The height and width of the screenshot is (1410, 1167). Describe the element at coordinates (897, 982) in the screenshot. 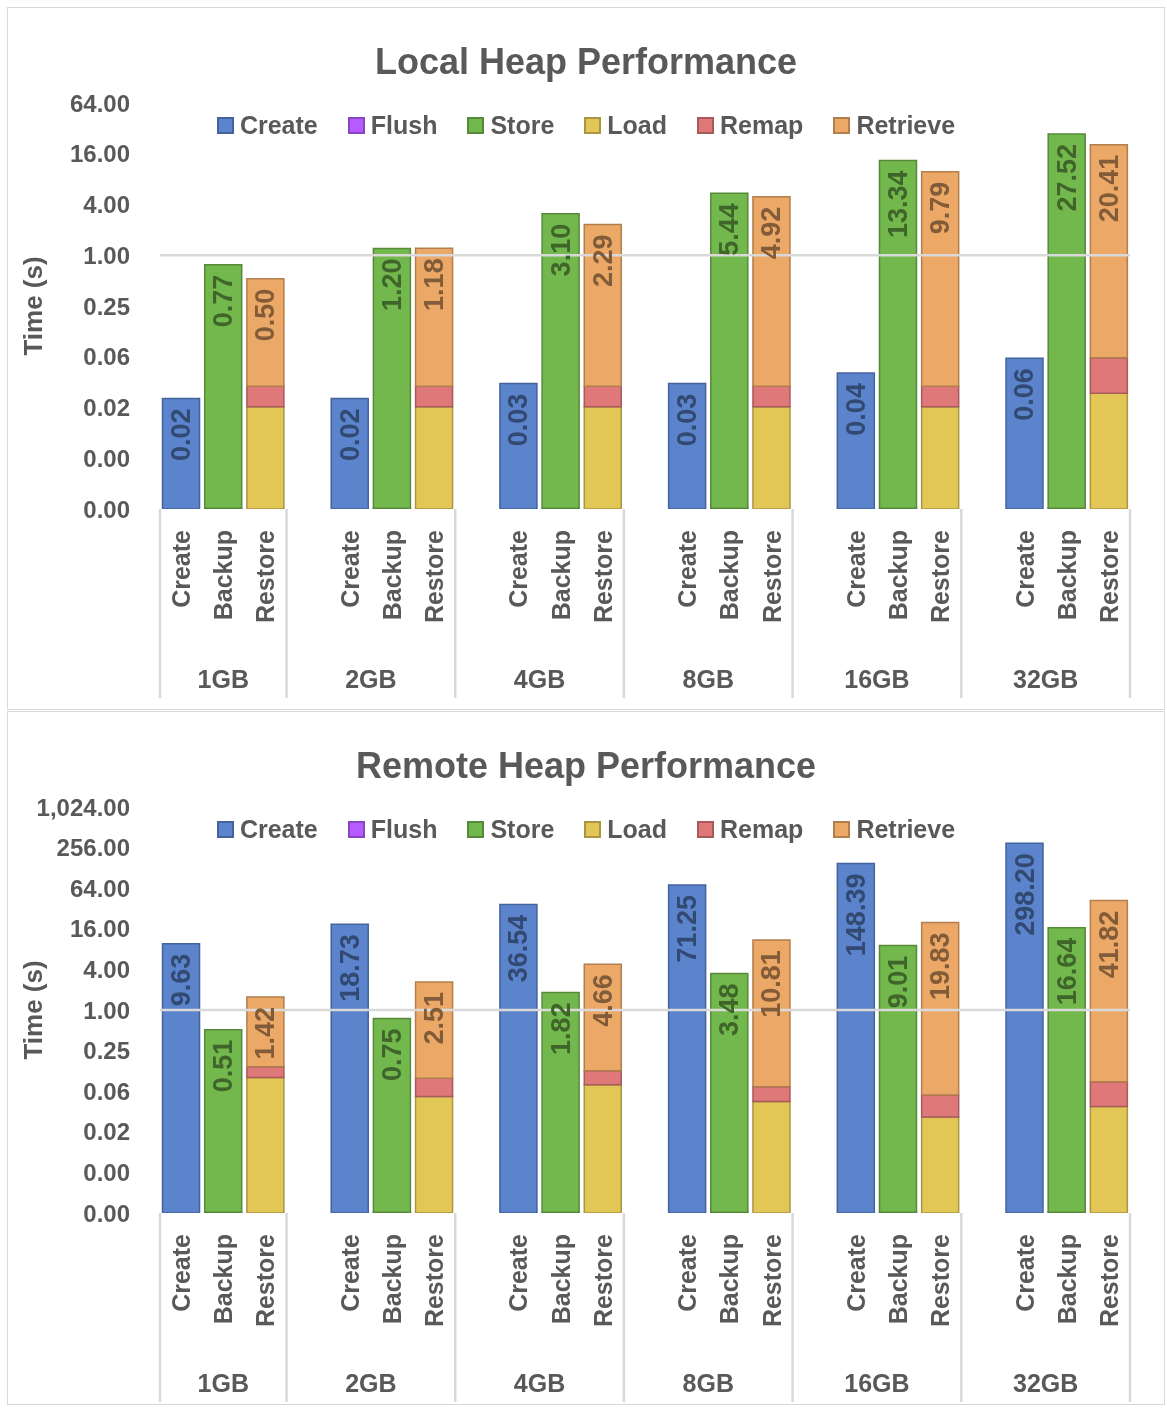

I see `data-label: 9.01` at that location.